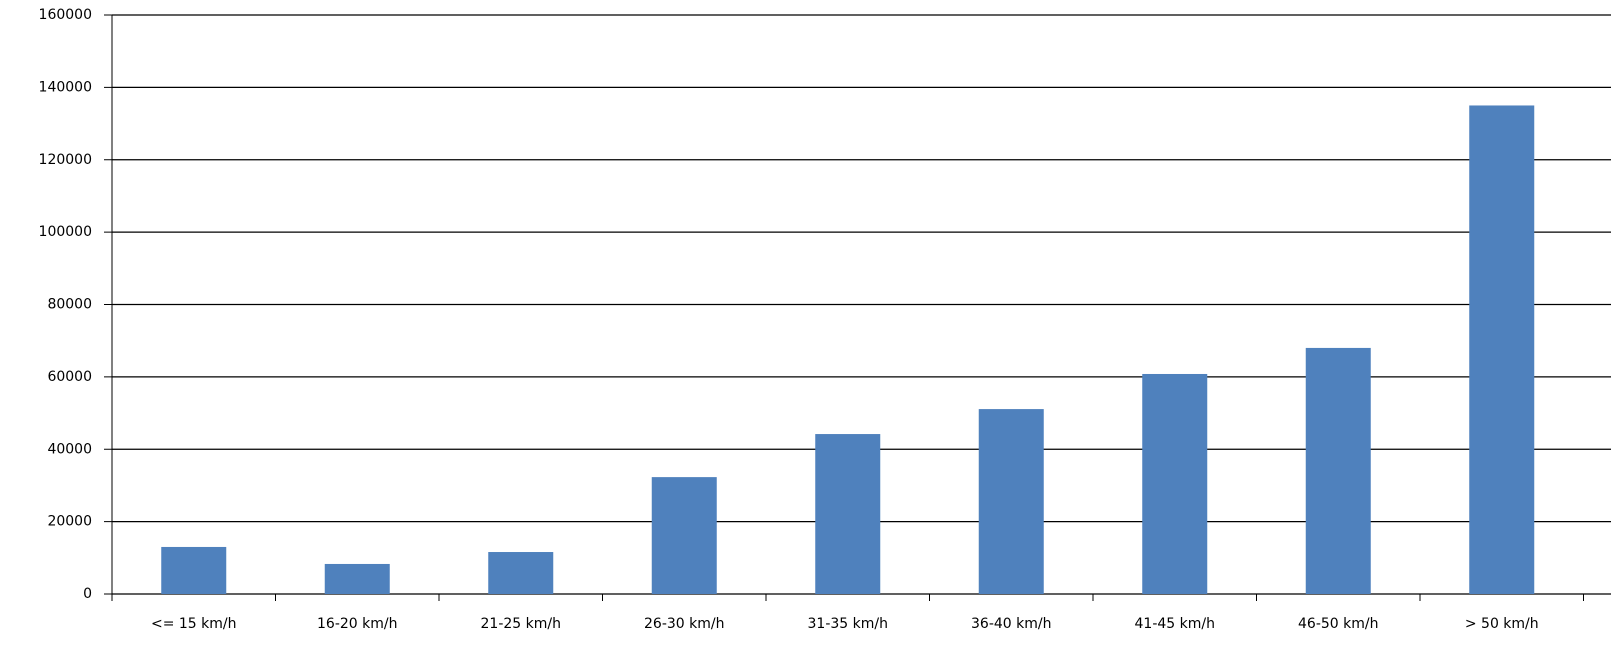 The height and width of the screenshot is (655, 1611). What do you see at coordinates (1502, 624) in the screenshot?
I see `x-tick-label: > 50 km/h` at bounding box center [1502, 624].